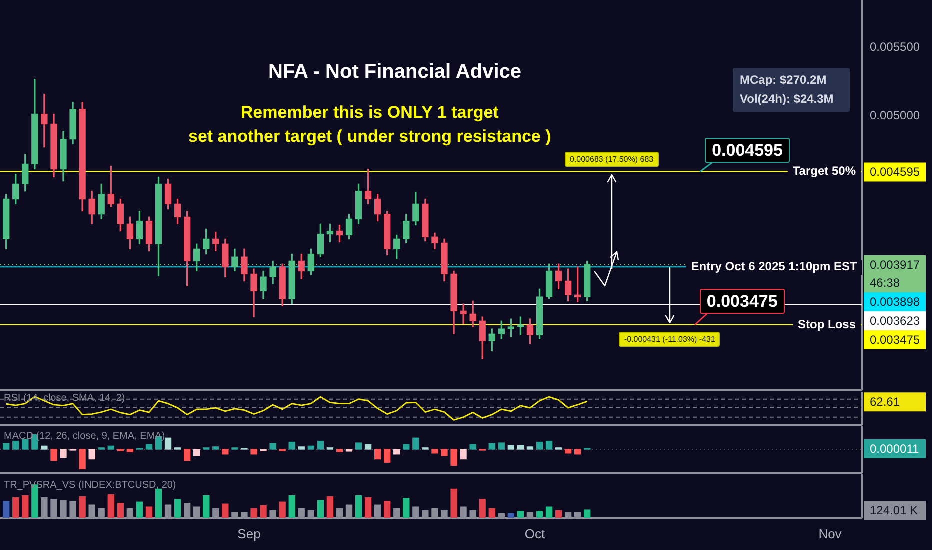  I want to click on chart-title: TR_PVSRA_VS (INDEX:BTCUSD, 20), so click(90, 485).